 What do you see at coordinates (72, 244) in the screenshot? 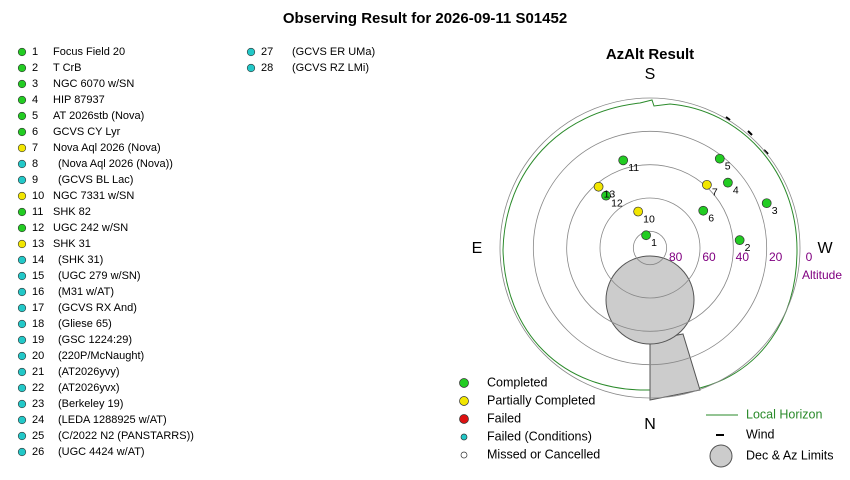
I see `target-name: SHK 31` at bounding box center [72, 244].